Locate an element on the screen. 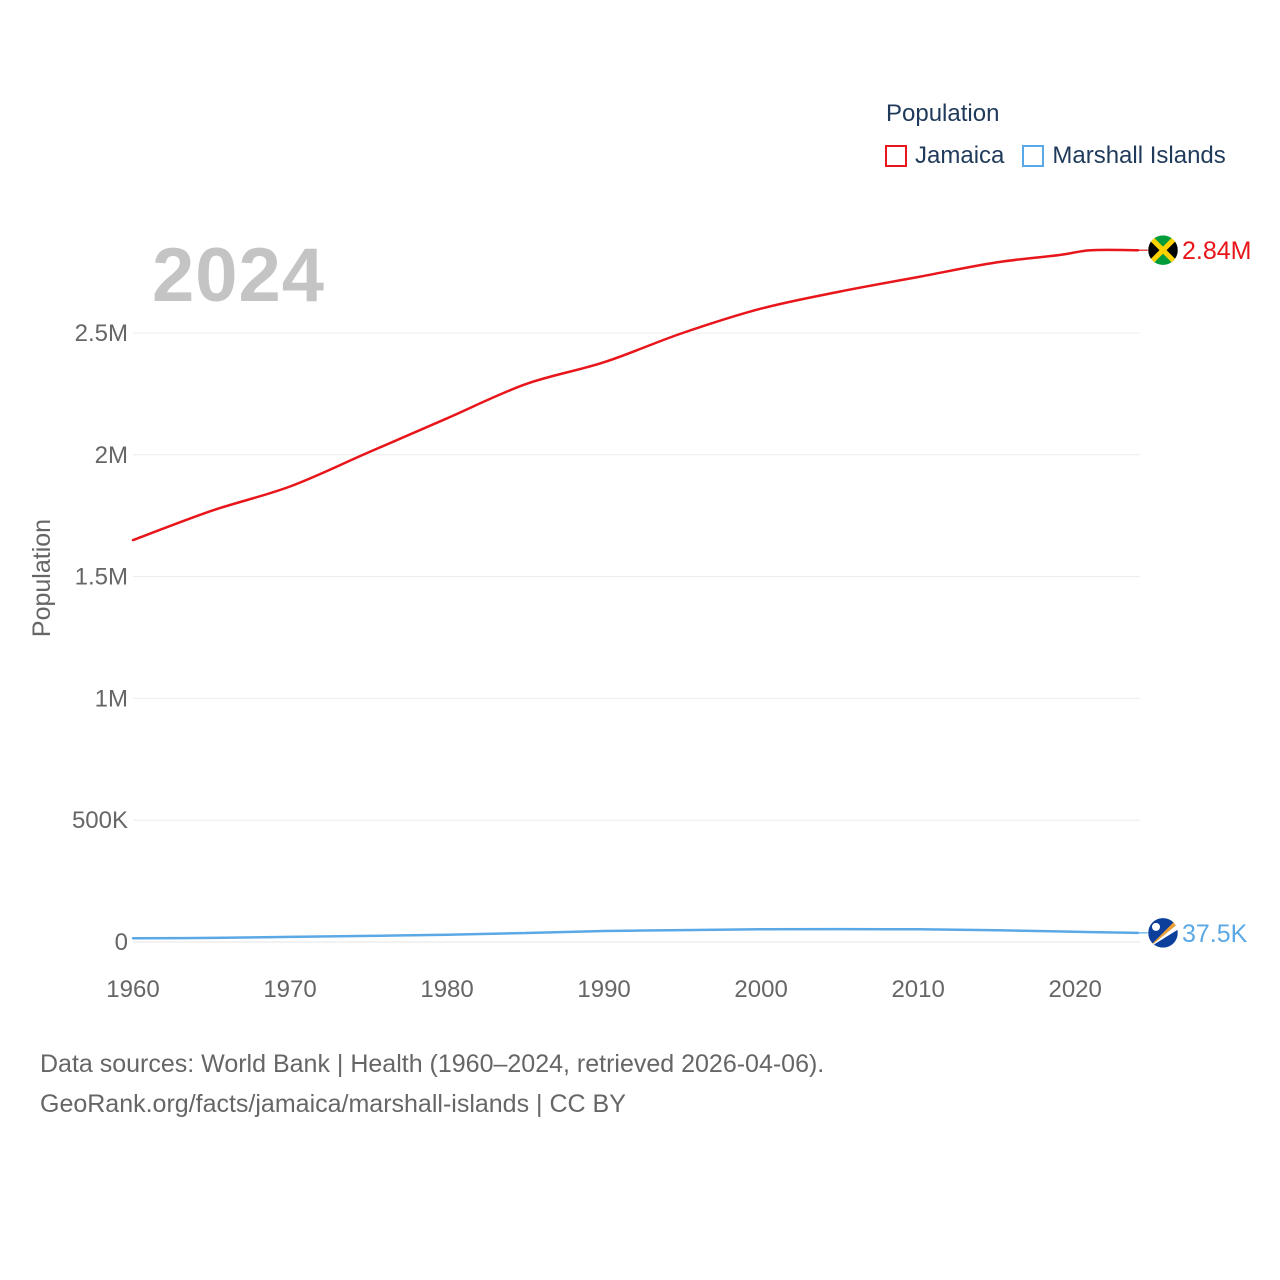 This screenshot has width=1280, height=1280. y-tick-label: 500K is located at coordinates (100, 820).